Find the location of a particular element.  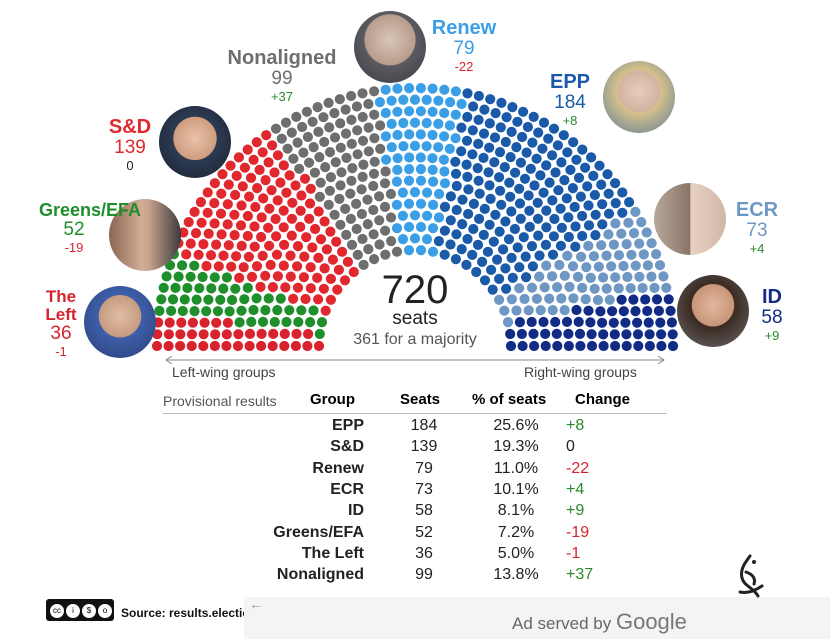

ad-back-arrow-icon: ← is located at coordinates (256, 604).